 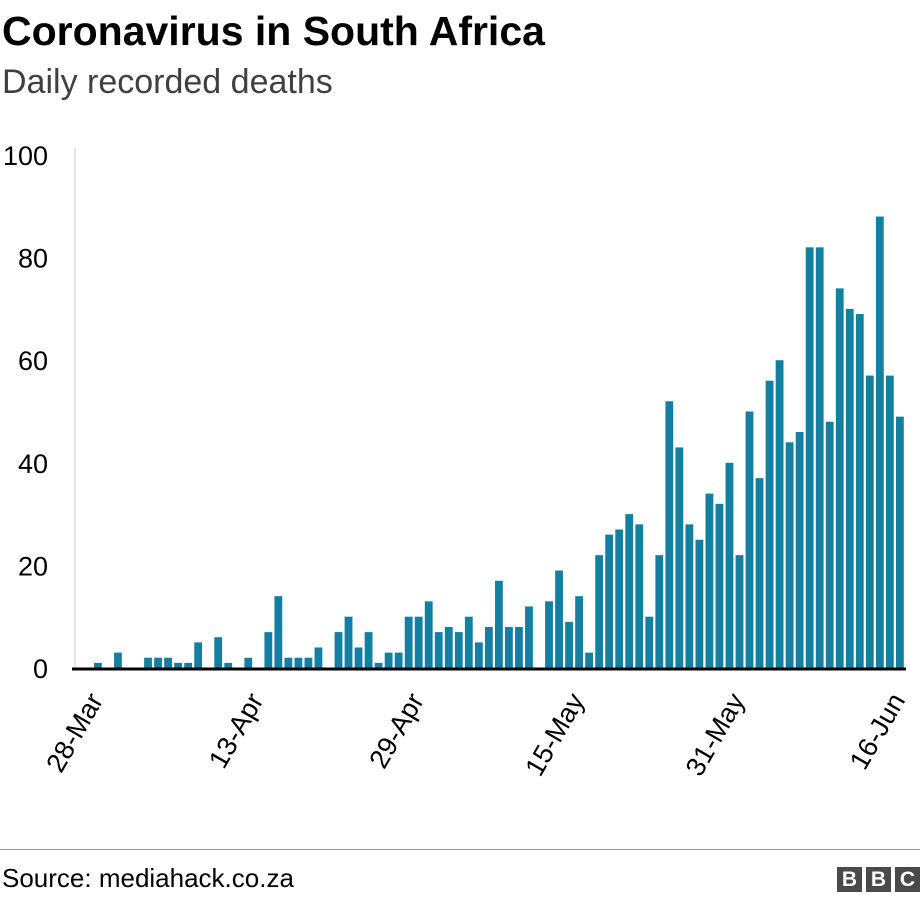 I want to click on x-tick-label: 31-May, so click(x=715, y=734).